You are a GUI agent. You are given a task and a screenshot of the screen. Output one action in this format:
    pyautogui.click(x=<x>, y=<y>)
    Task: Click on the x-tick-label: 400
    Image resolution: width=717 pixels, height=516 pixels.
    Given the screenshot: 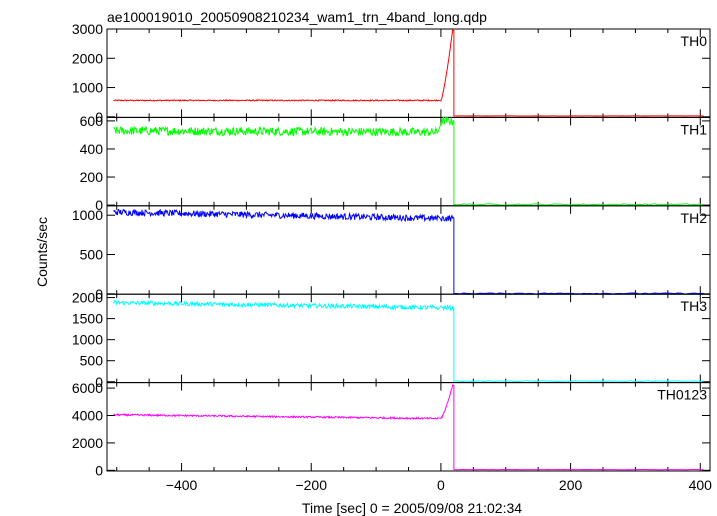 What is the action you would take?
    pyautogui.click(x=701, y=485)
    